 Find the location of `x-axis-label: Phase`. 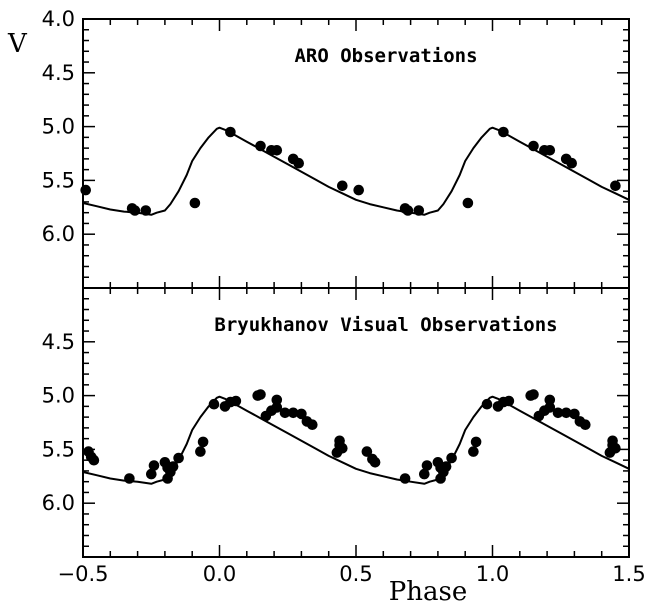

x-axis-label: Phase is located at coordinates (428, 590).